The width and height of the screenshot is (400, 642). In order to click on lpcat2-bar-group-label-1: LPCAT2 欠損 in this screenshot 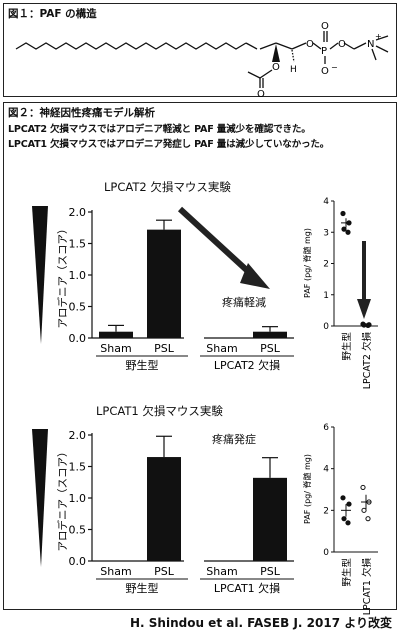, I will do `click(247, 365)`.